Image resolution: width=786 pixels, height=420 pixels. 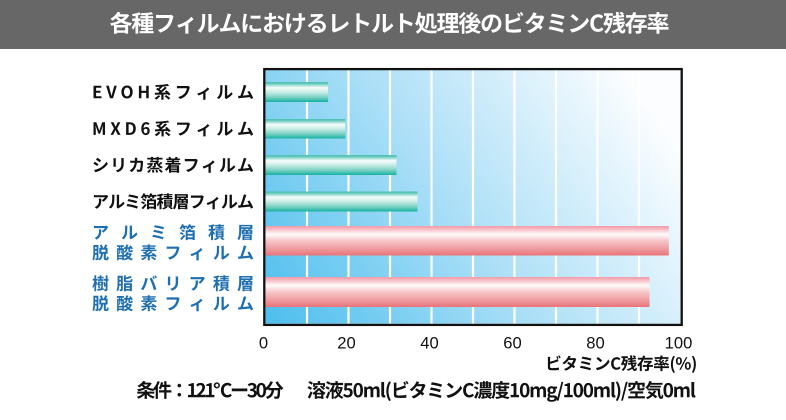 What do you see at coordinates (346, 342) in the screenshot?
I see `svg-text: 20` at bounding box center [346, 342].